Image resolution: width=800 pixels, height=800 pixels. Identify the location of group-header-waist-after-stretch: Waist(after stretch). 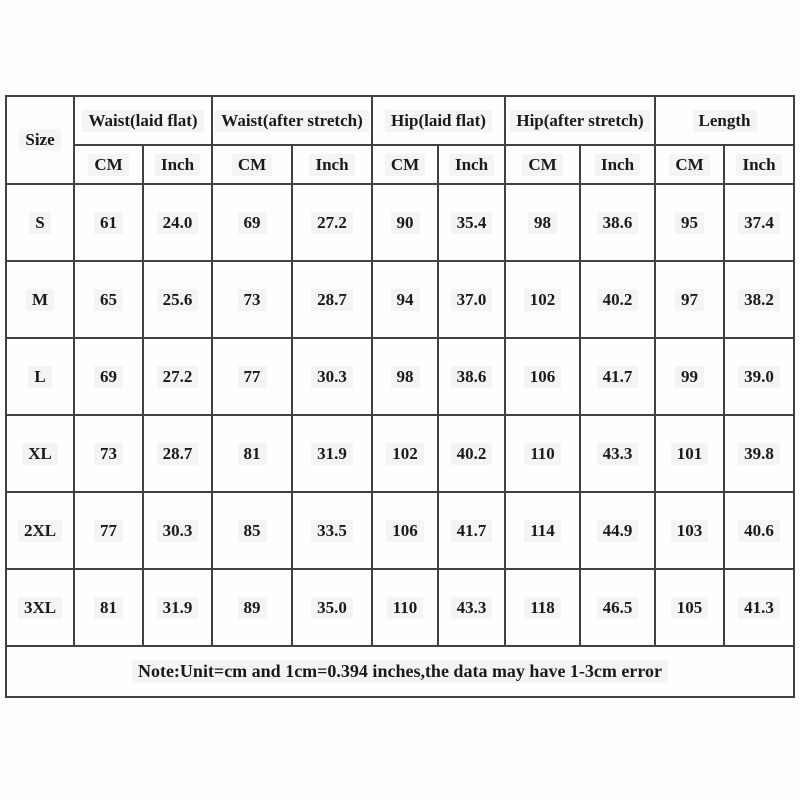
(292, 120).